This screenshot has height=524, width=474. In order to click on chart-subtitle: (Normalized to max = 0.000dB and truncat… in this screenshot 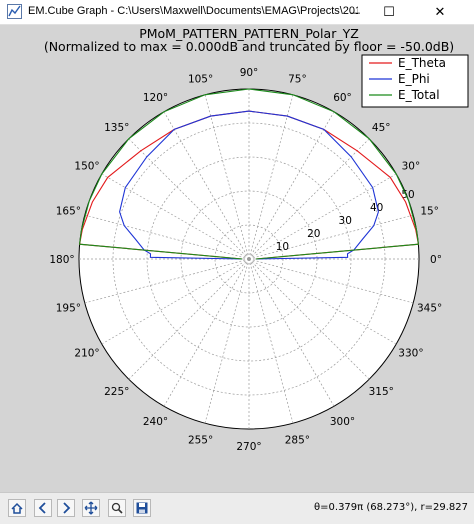, I will do `click(249, 46)`.